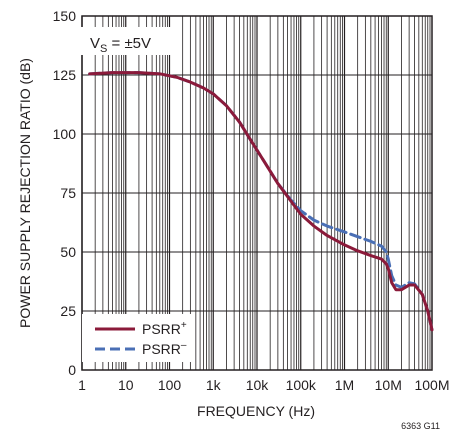 The width and height of the screenshot is (470, 436). Describe the element at coordinates (72, 370) in the screenshot. I see `y-tick-label: 0` at that location.